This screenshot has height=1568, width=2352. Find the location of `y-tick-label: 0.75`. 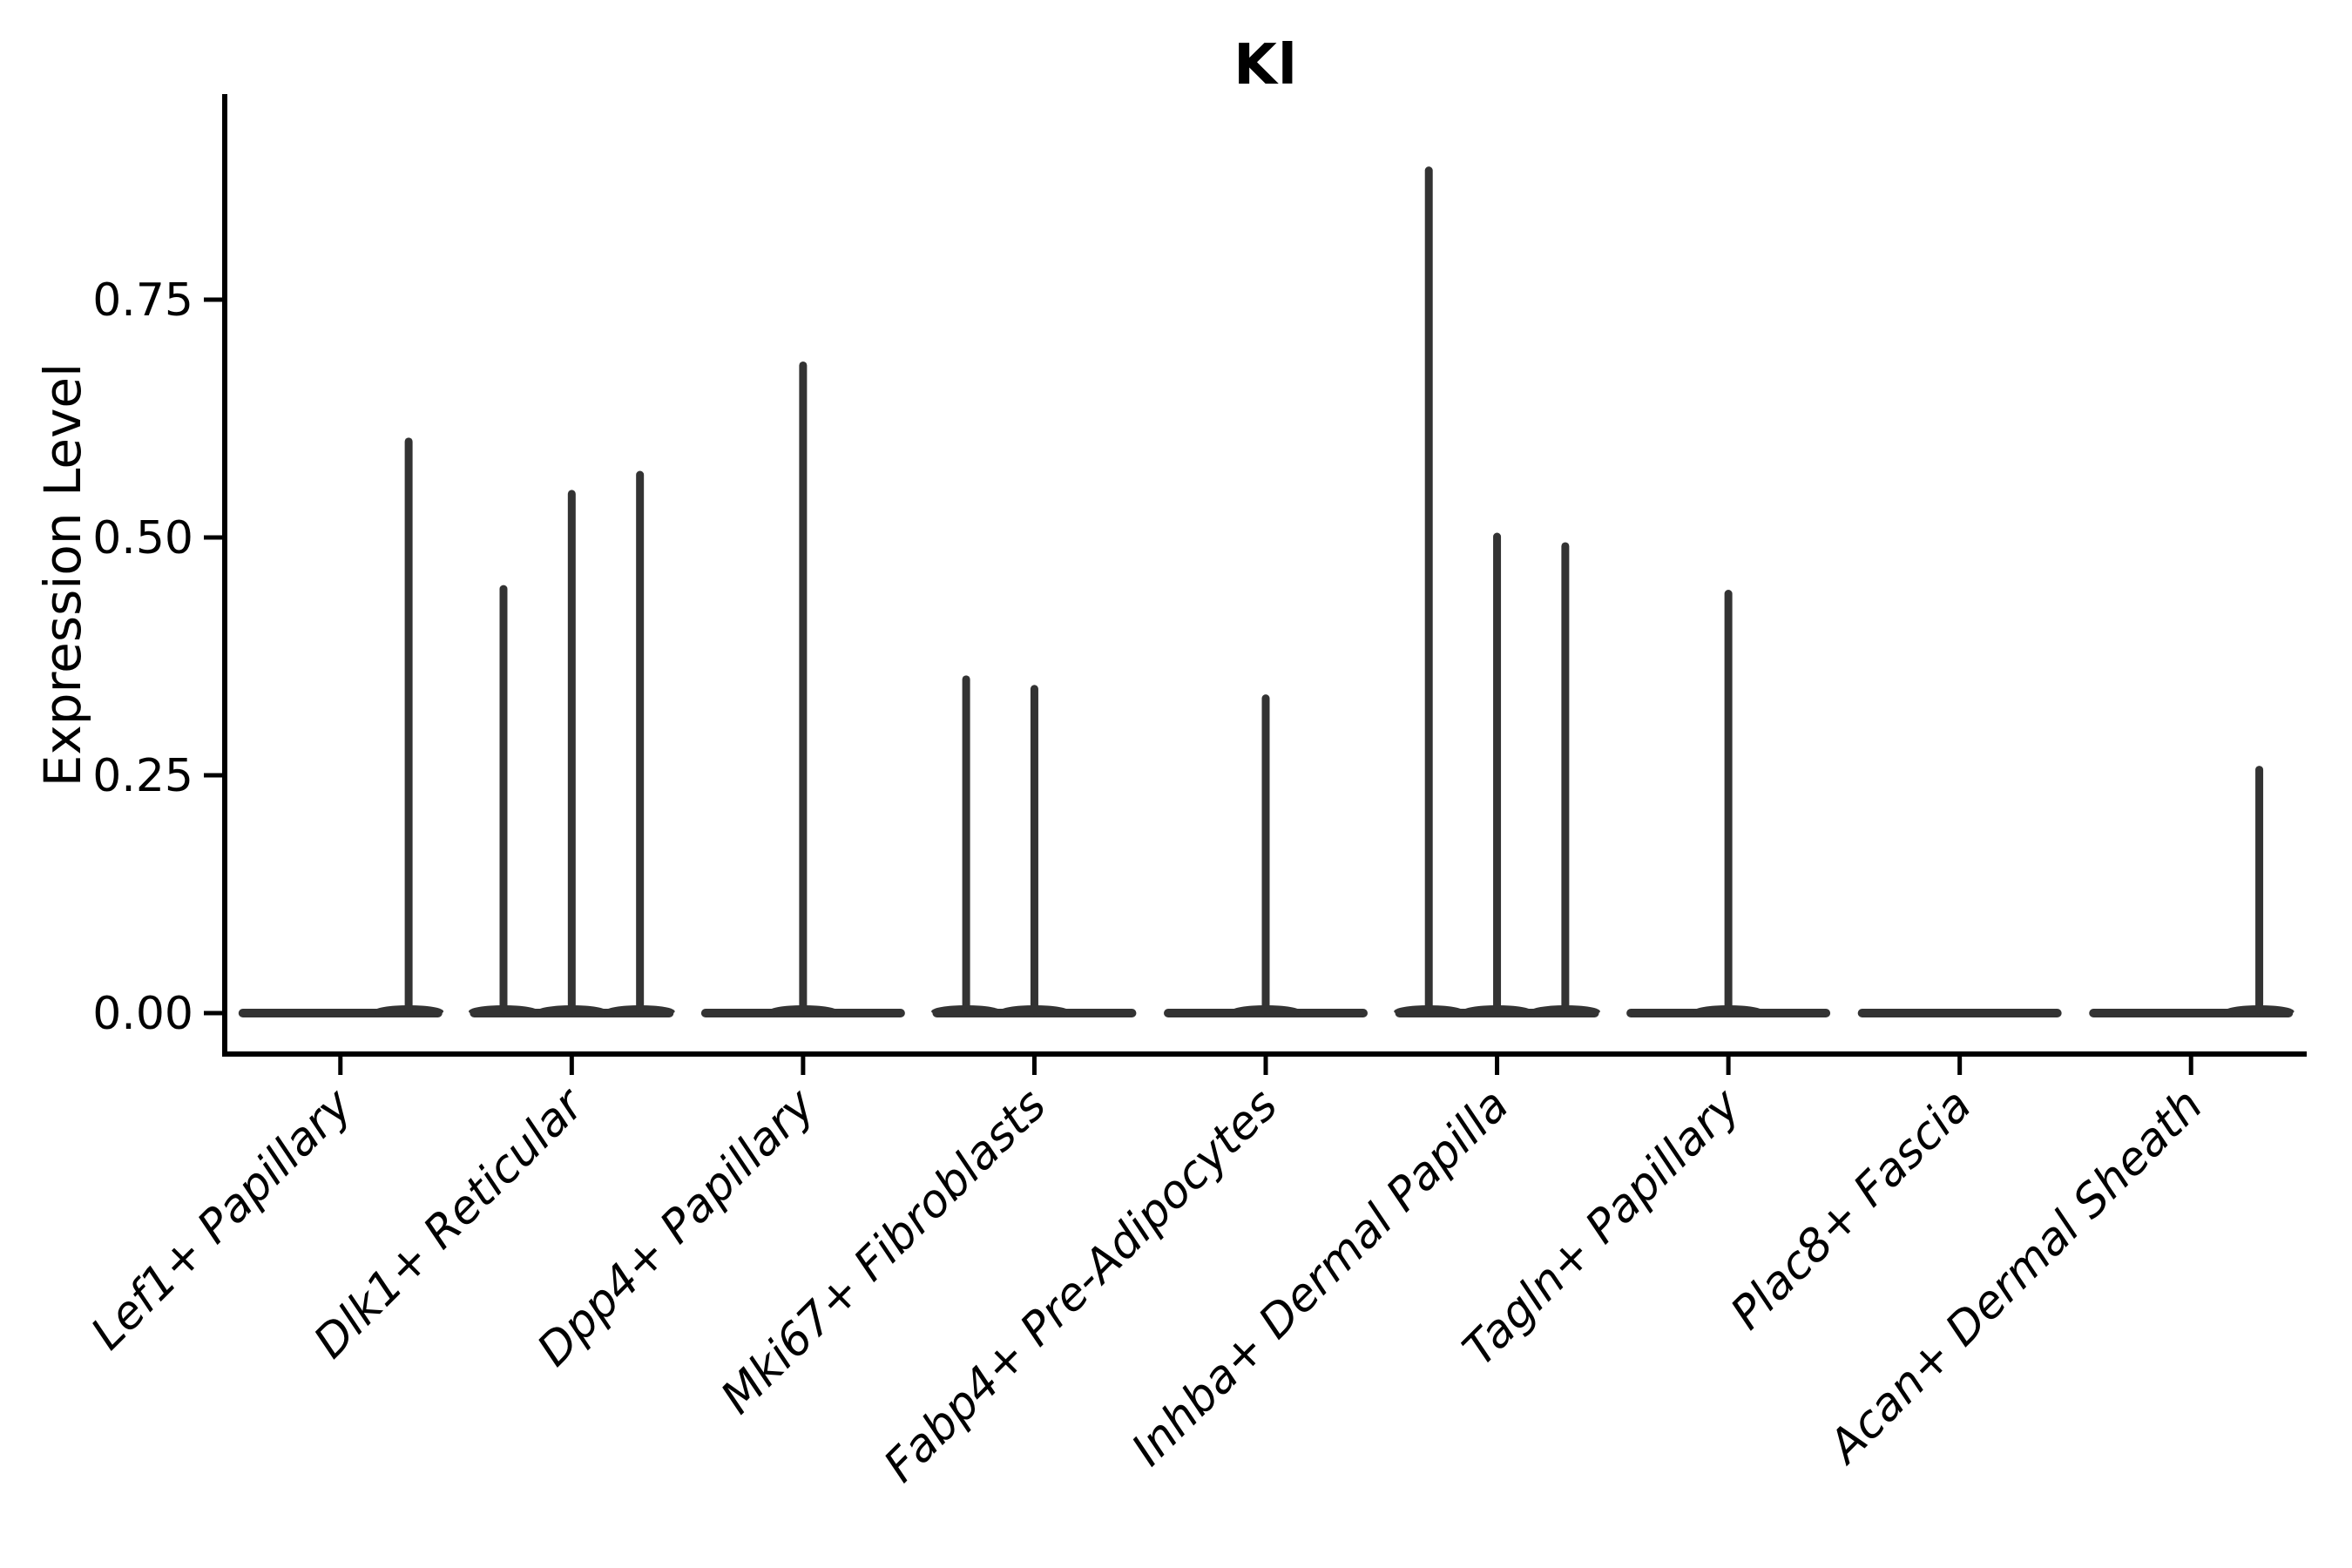

y-tick-label: 0.75 is located at coordinates (142, 300).